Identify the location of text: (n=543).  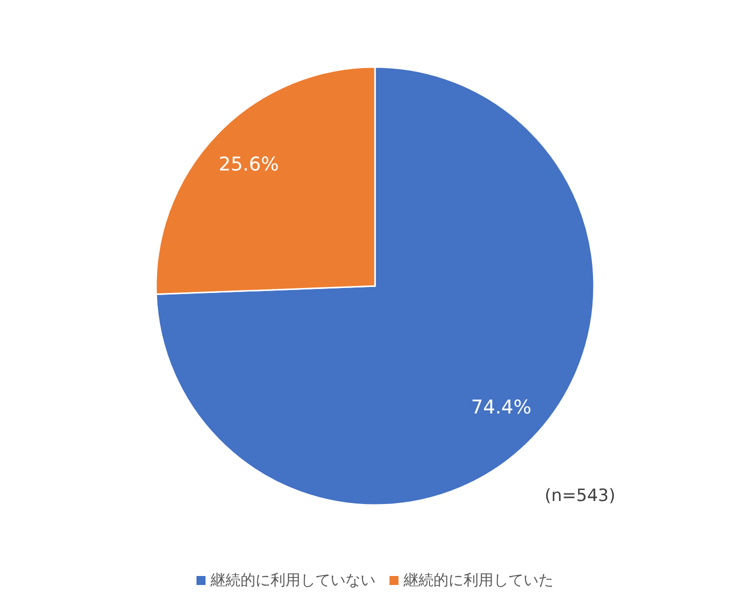
(580, 496).